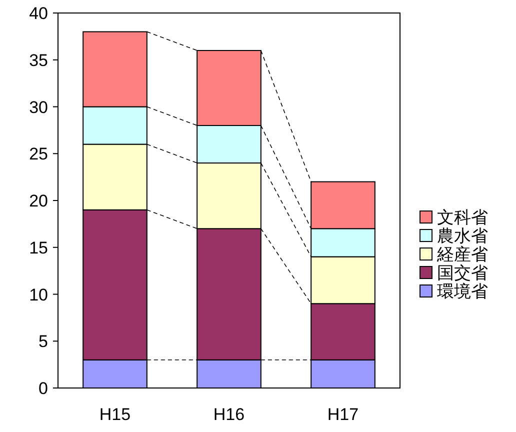 The image size is (516, 432). I want to click on y-tick-label: 15, so click(38, 248).